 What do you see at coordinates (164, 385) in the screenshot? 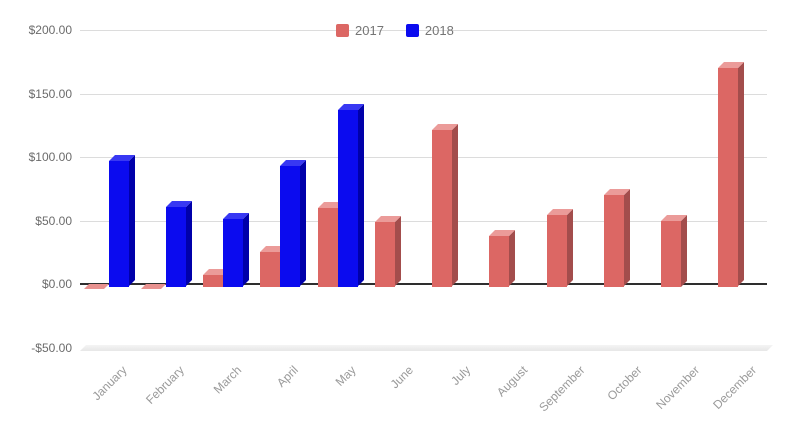
I see `x-axis-label-february: February` at bounding box center [164, 385].